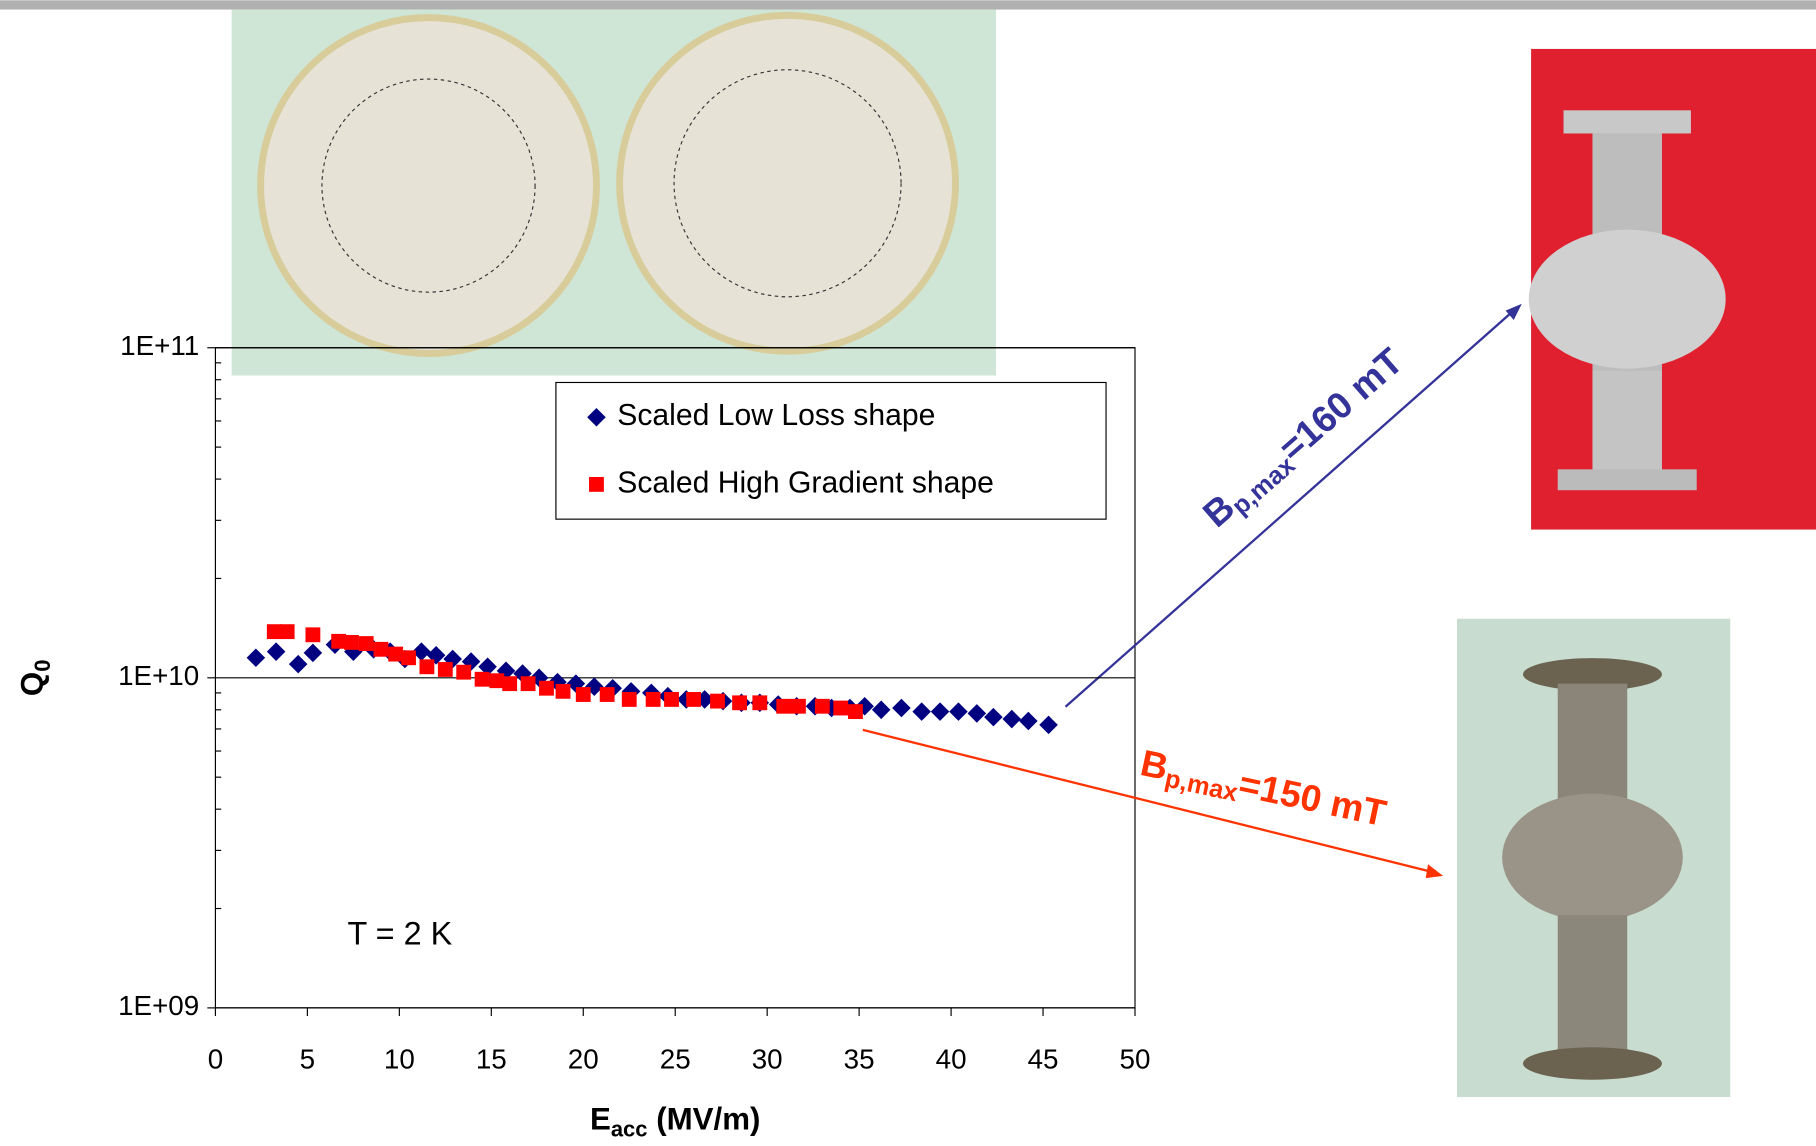  I want to click on x-axis-label: Eacc (MV/m), so click(675, 1122).